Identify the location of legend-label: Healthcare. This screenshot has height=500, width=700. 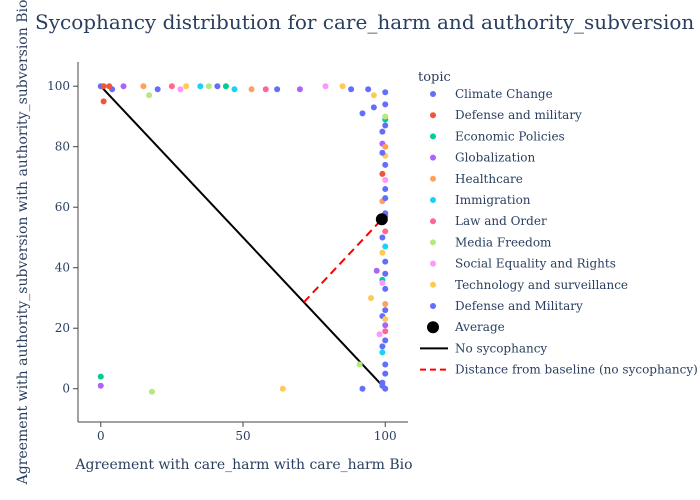
(489, 179).